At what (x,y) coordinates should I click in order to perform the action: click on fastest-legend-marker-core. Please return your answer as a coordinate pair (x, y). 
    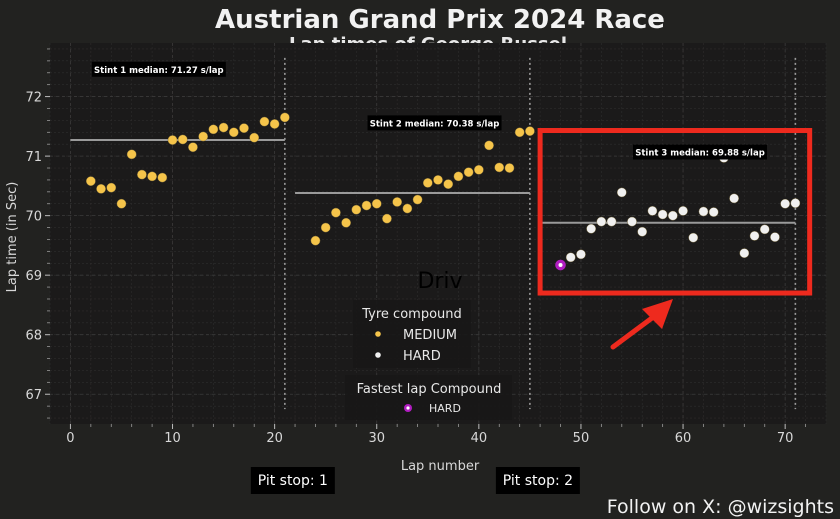
    Looking at the image, I should click on (408, 408).